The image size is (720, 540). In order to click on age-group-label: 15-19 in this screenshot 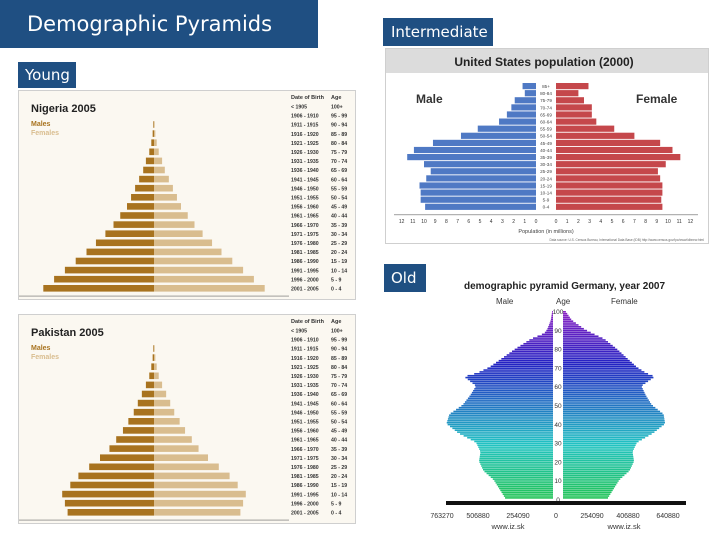, I will do `click(546, 185)`.